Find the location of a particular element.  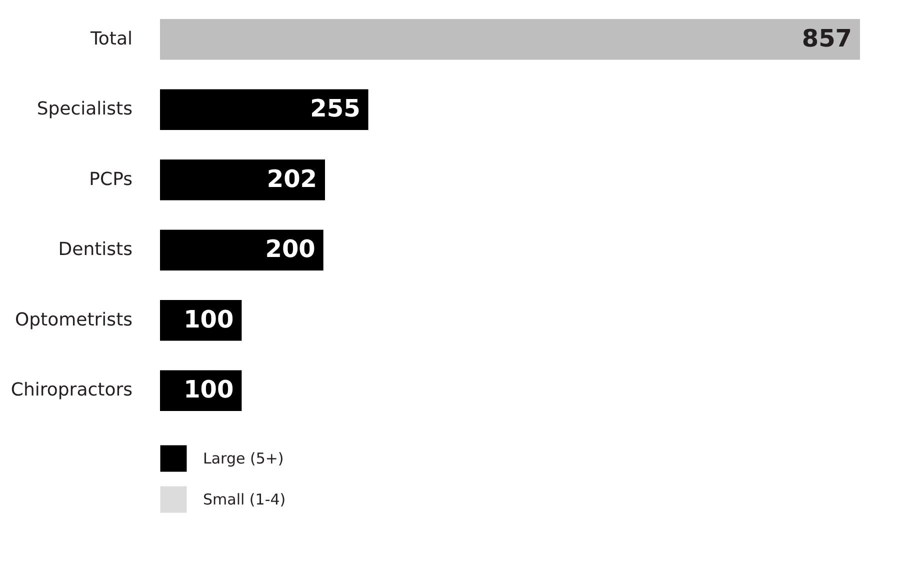

y-tick-label: Chiropractors is located at coordinates (71, 390).